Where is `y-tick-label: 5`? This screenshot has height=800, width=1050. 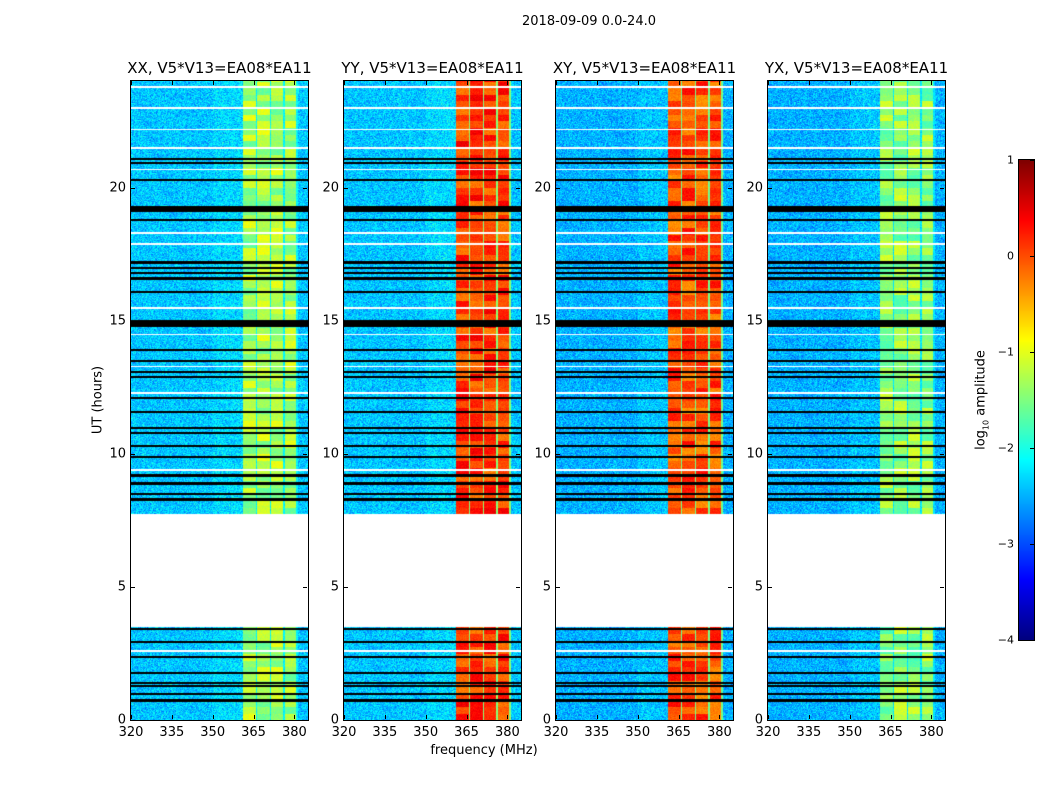
y-tick-label: 5 is located at coordinates (546, 587).